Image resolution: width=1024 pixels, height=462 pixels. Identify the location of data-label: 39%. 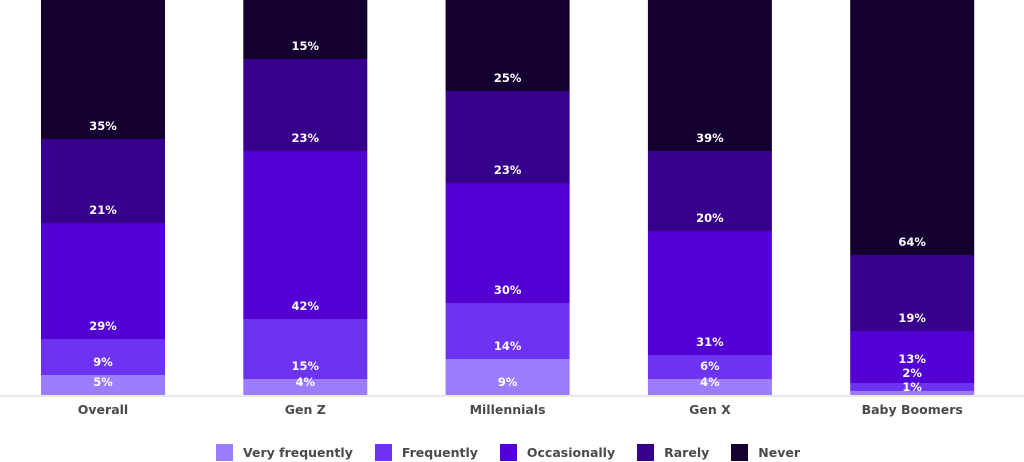
(710, 138).